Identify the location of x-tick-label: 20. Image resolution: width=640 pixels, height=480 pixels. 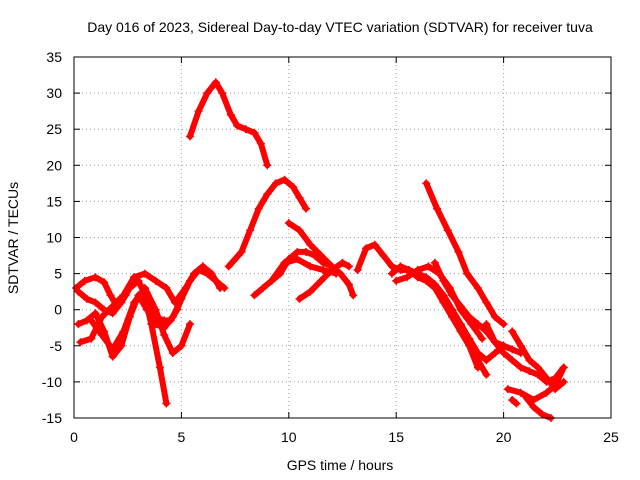
(504, 437).